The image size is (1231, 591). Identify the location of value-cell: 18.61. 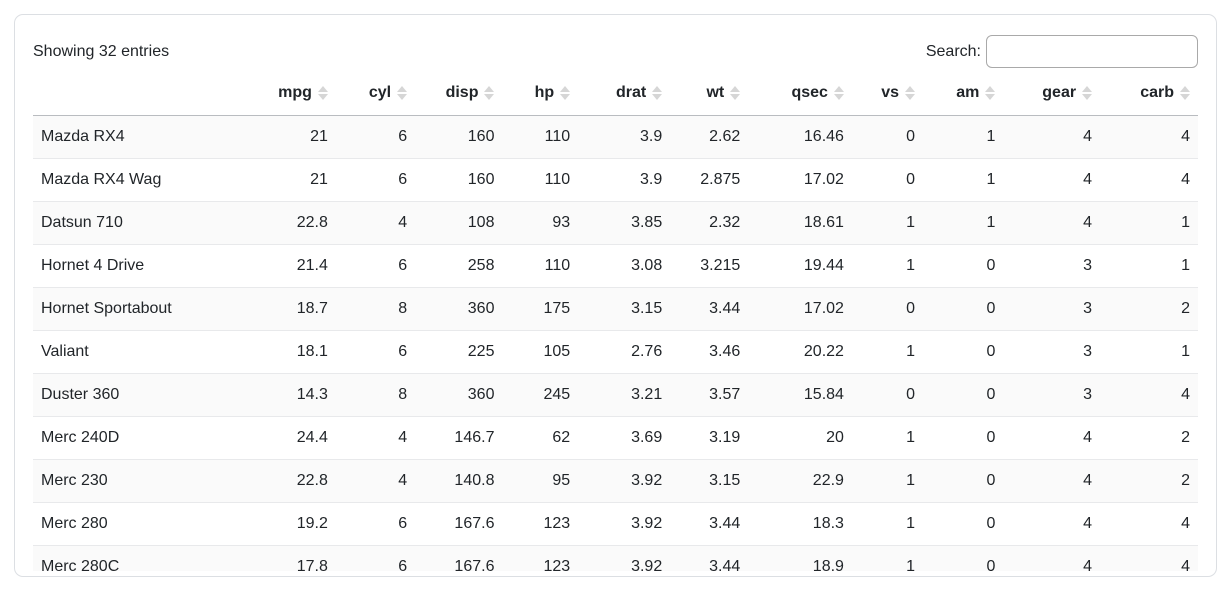
(800, 223).